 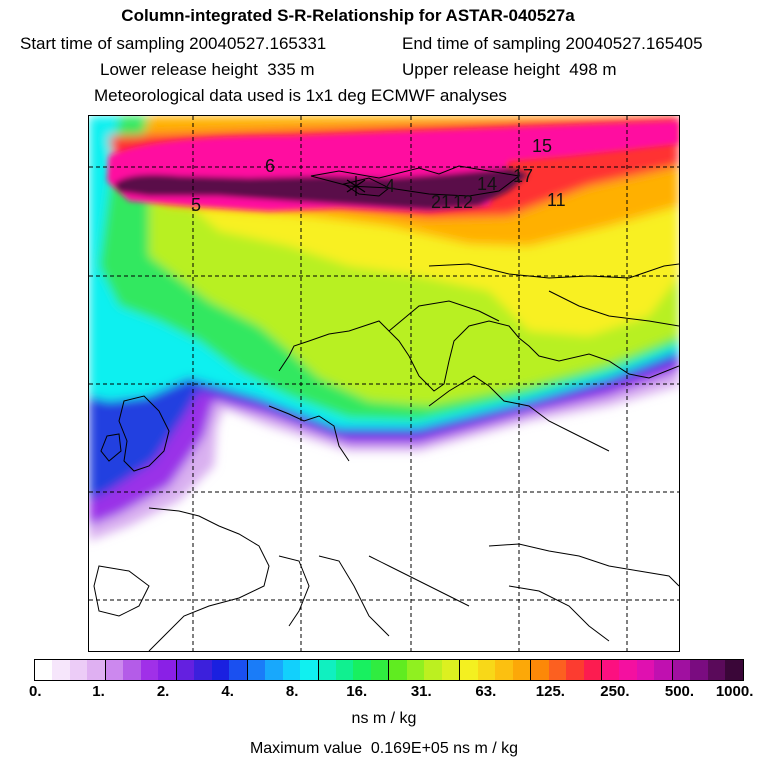 What do you see at coordinates (421, 691) in the screenshot?
I see `colorbar-tick-label: 31.` at bounding box center [421, 691].